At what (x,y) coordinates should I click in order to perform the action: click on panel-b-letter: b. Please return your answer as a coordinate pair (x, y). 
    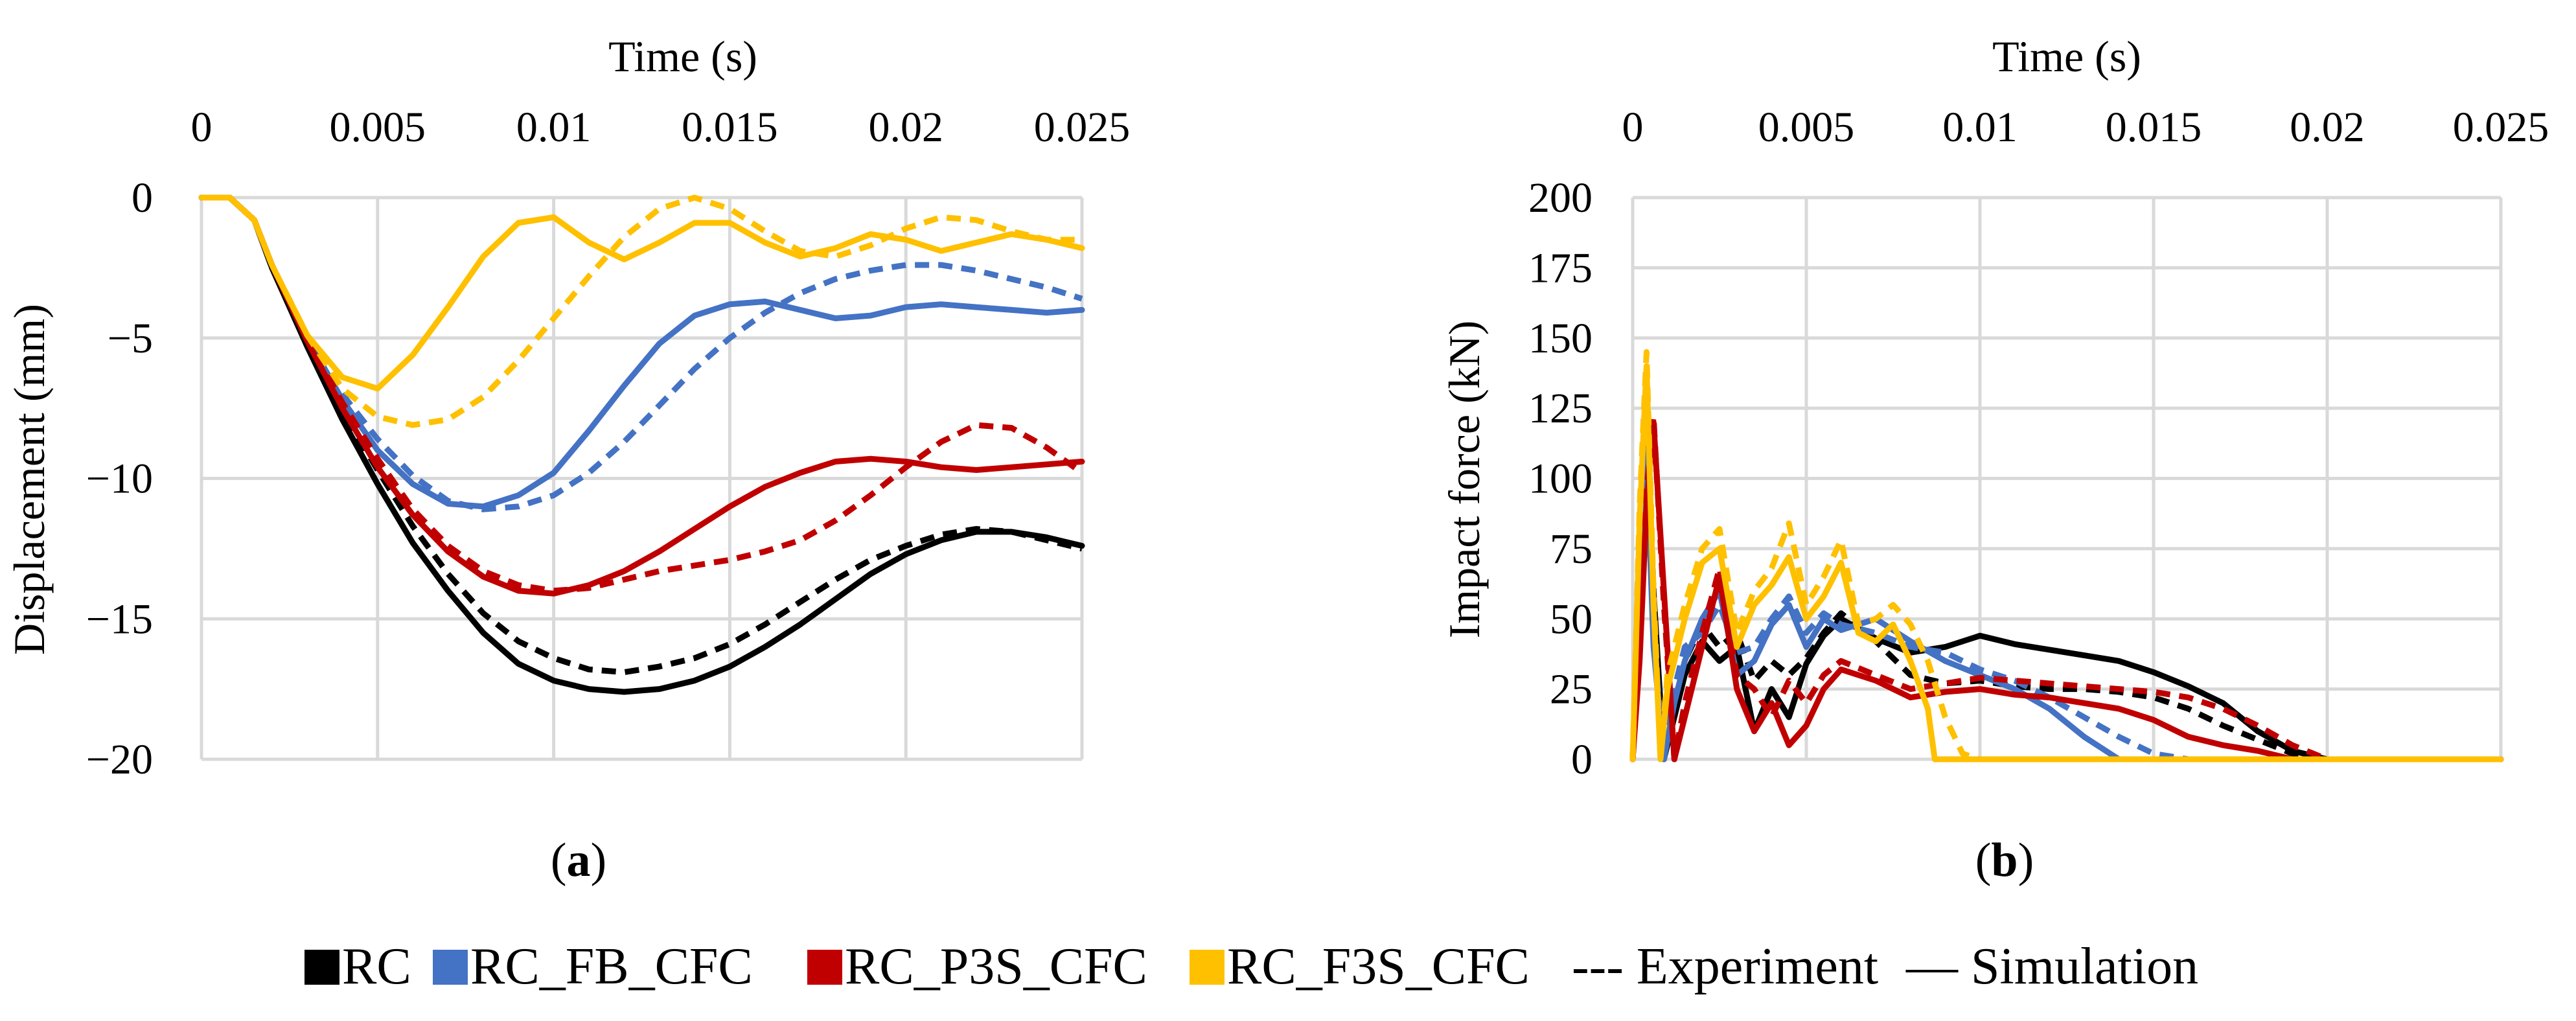
    Looking at the image, I should click on (2004, 860).